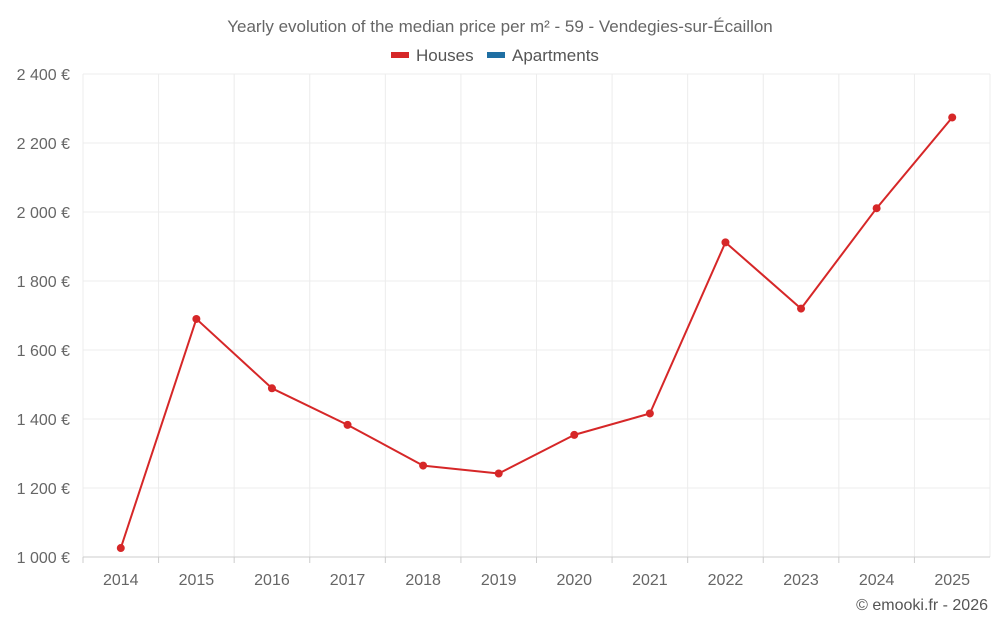  I want to click on legend-swatch-apartments, so click(496, 55).